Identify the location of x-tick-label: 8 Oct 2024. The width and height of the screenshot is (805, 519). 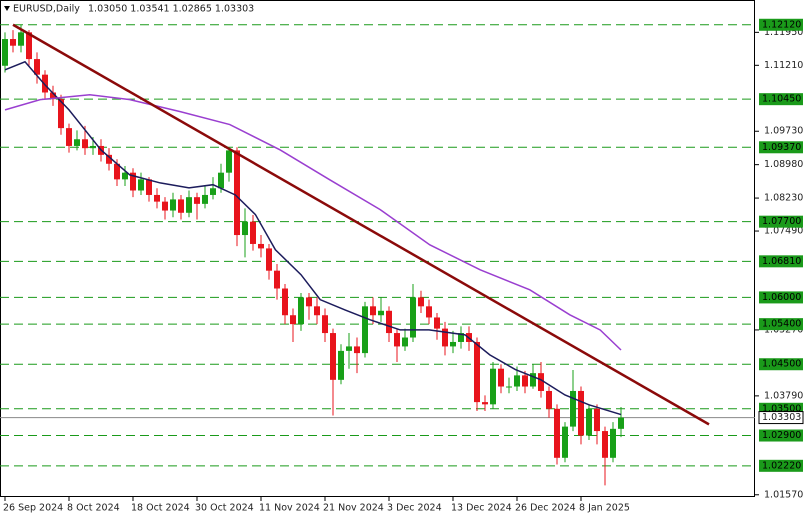
(93, 508).